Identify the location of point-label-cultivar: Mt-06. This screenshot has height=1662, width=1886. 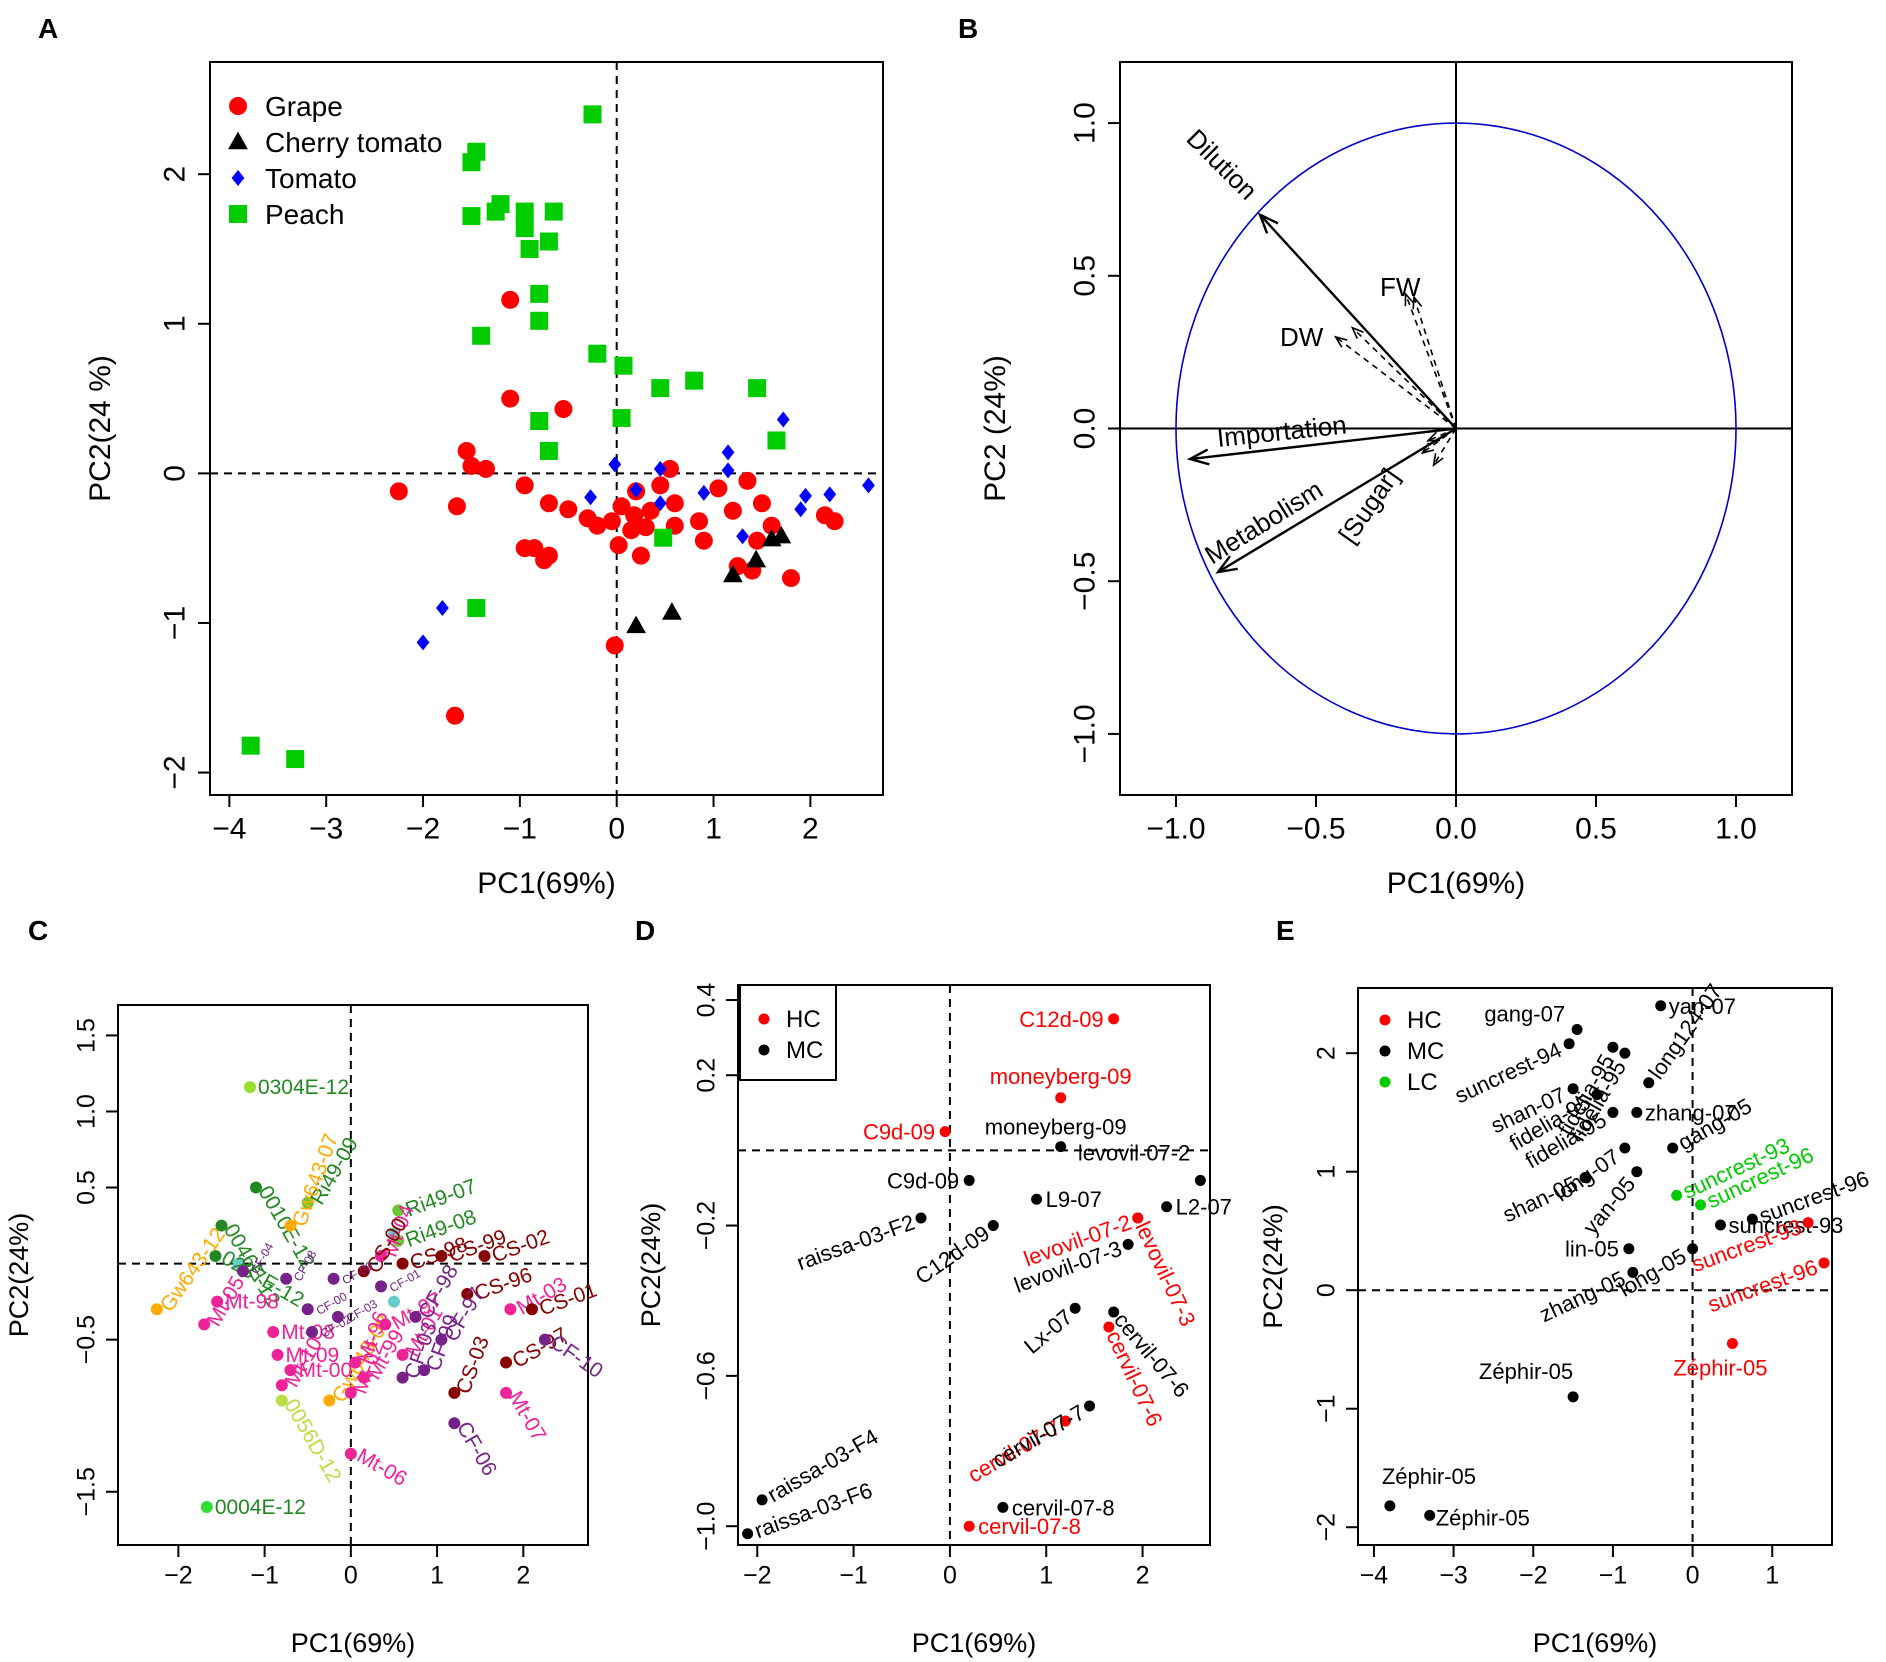
(382, 1467).